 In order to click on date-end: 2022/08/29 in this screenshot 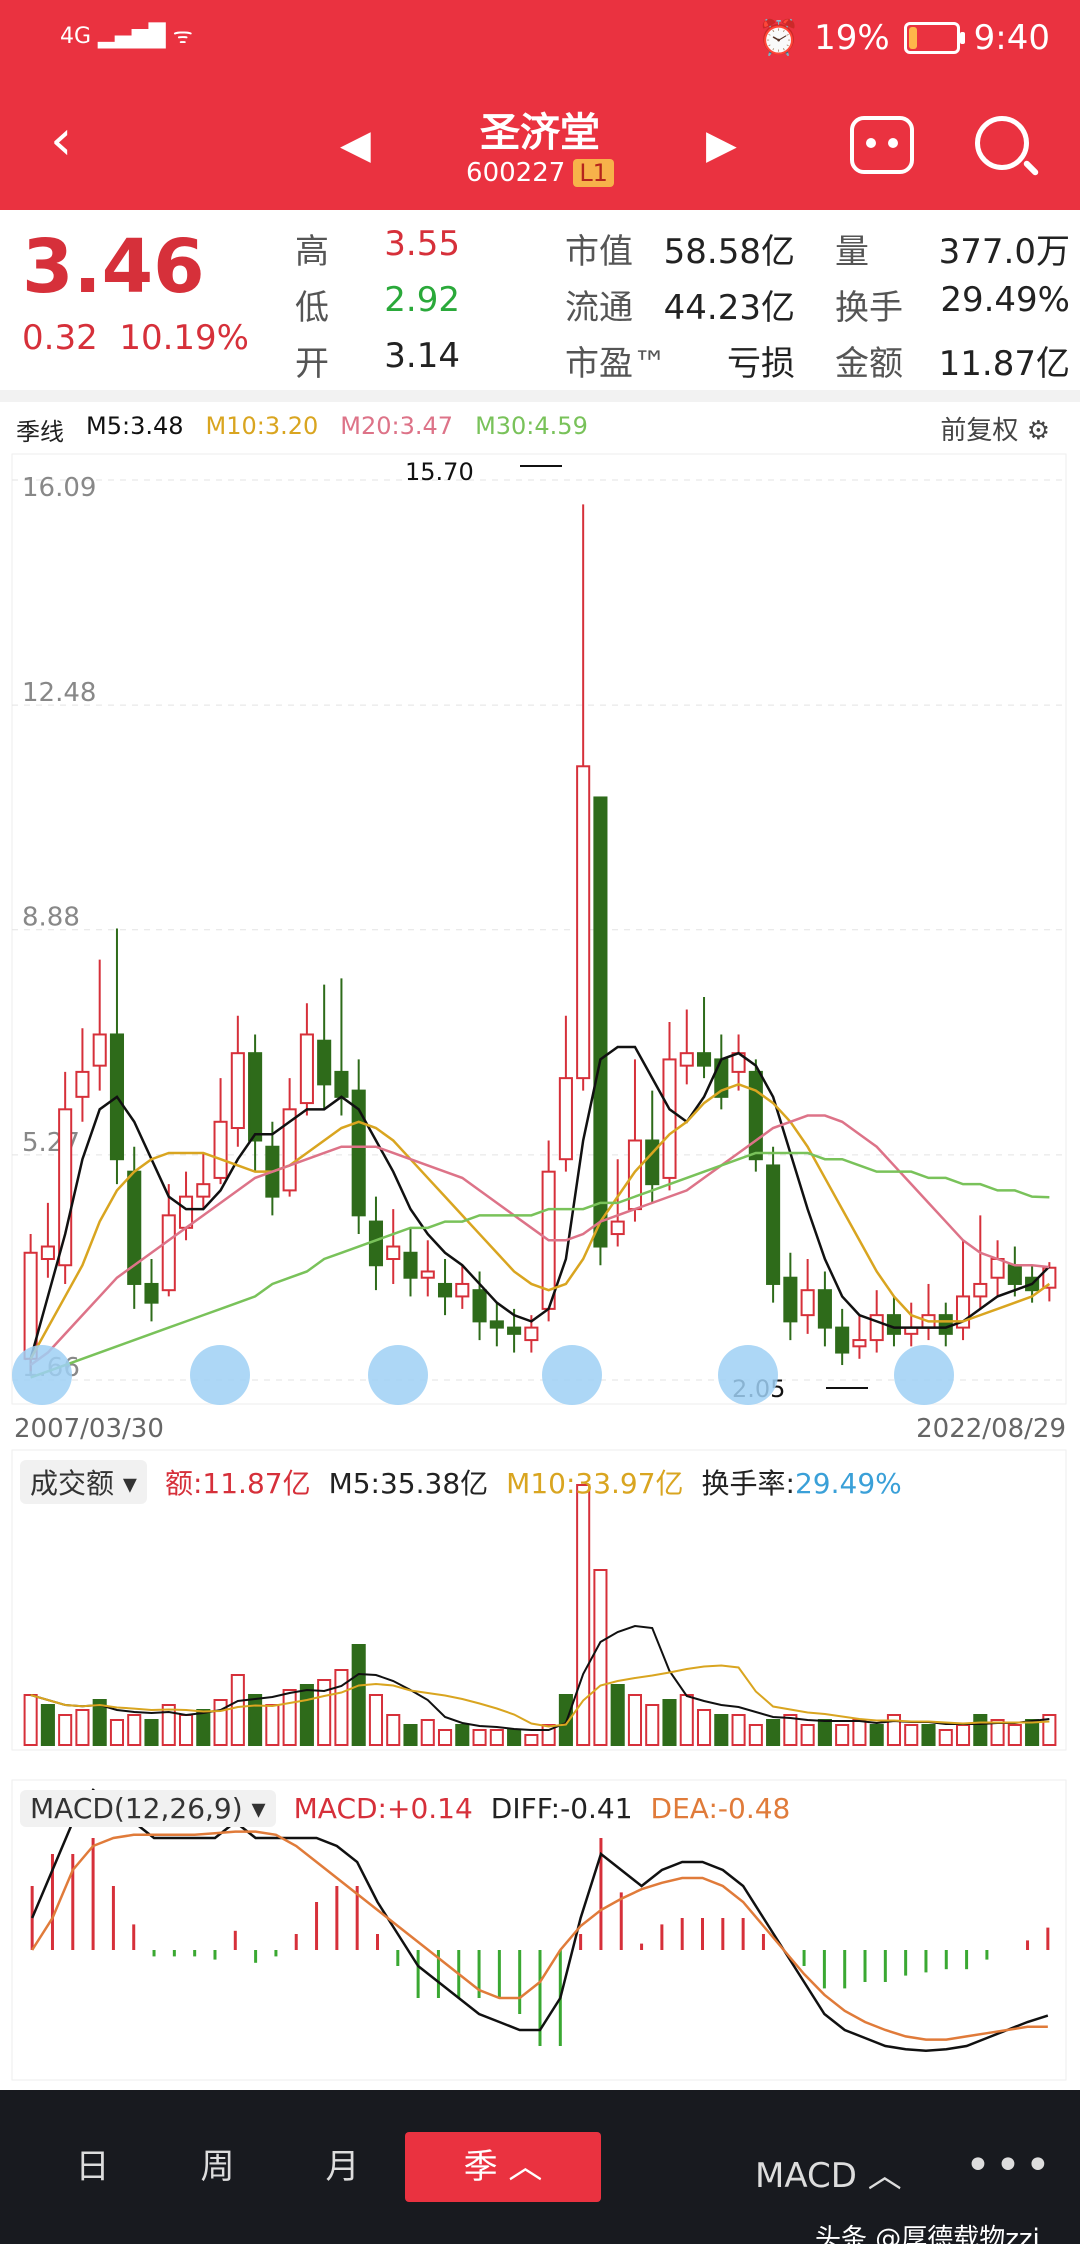, I will do `click(991, 1429)`.